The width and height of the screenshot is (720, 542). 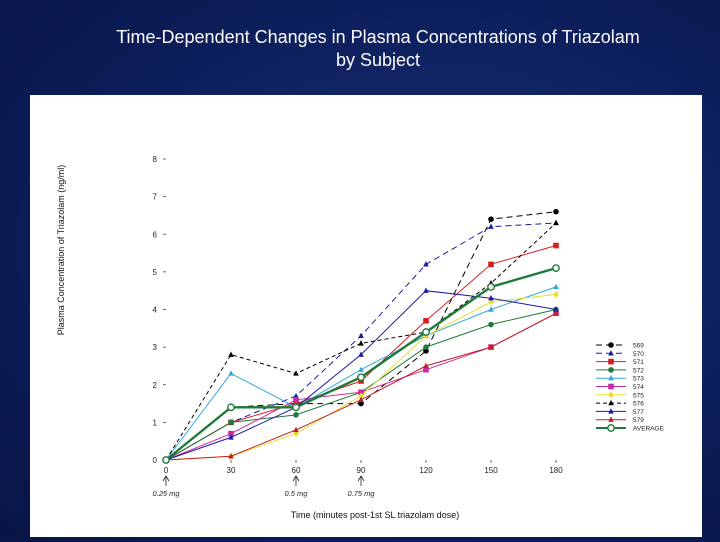 What do you see at coordinates (638, 420) in the screenshot?
I see `legend-label: 579` at bounding box center [638, 420].